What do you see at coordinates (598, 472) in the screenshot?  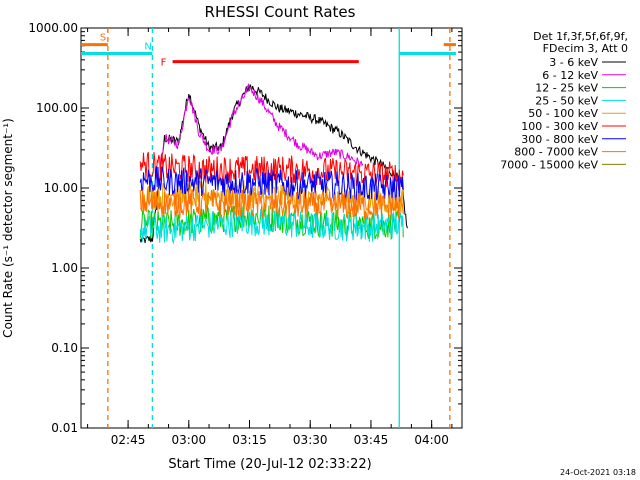 I see `generation-timestamp: 24-Oct-2021 03:18` at bounding box center [598, 472].